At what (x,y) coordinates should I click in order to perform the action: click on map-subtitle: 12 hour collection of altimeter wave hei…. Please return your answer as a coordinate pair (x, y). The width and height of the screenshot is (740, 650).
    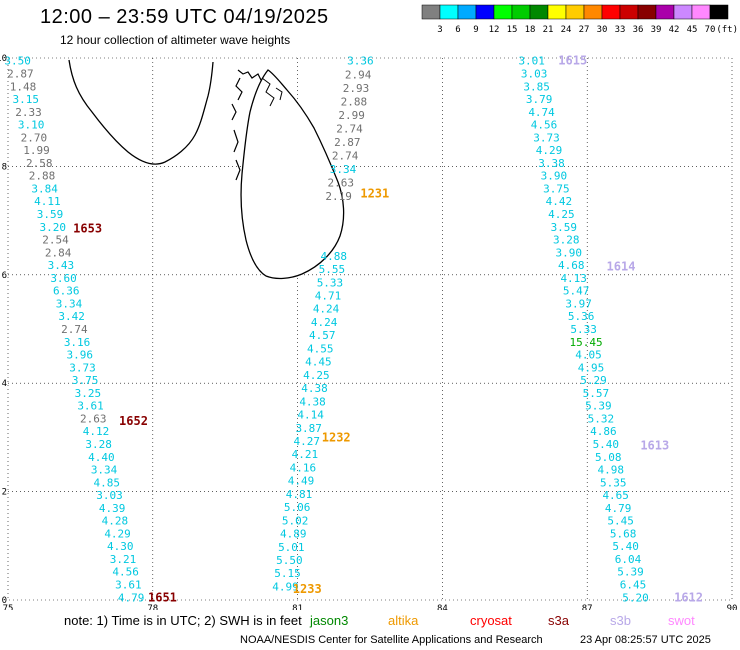
    Looking at the image, I should click on (175, 40).